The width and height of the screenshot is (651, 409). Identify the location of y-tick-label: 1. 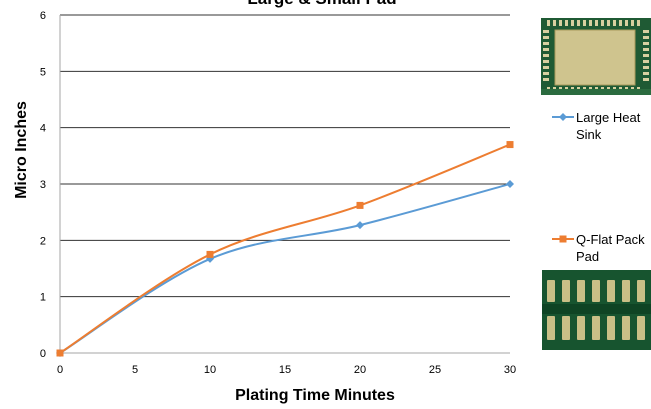
(43, 298).